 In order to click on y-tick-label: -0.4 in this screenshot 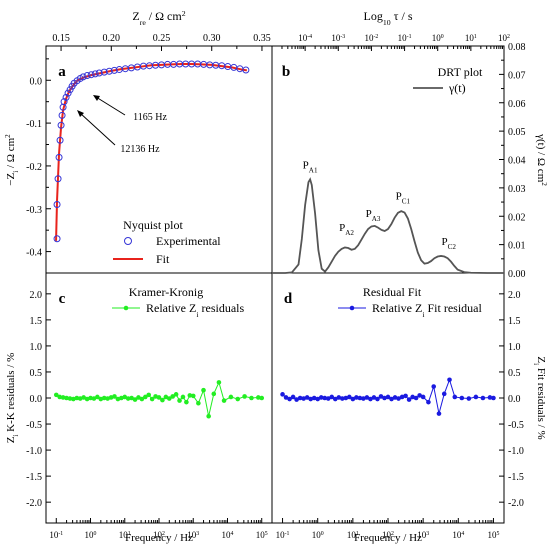, I will do `click(34, 253)`.